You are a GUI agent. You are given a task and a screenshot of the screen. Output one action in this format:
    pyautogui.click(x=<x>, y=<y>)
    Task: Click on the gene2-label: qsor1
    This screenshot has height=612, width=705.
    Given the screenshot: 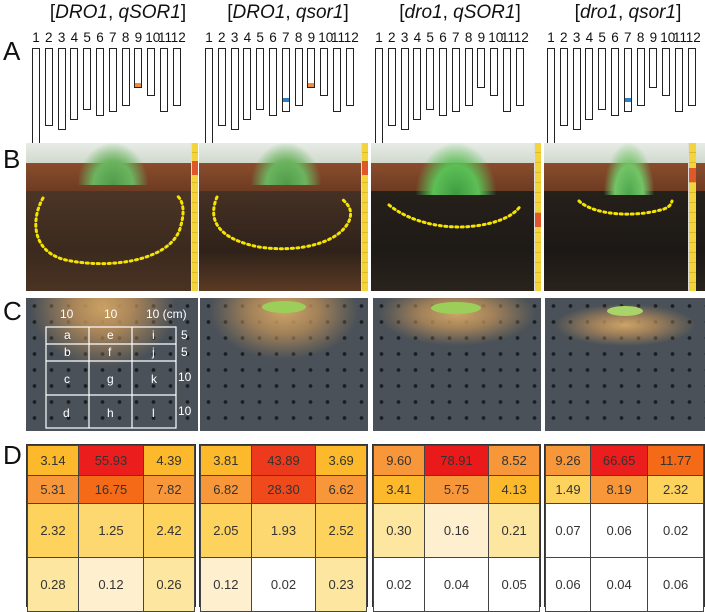 What is the action you would take?
    pyautogui.click(x=652, y=12)
    